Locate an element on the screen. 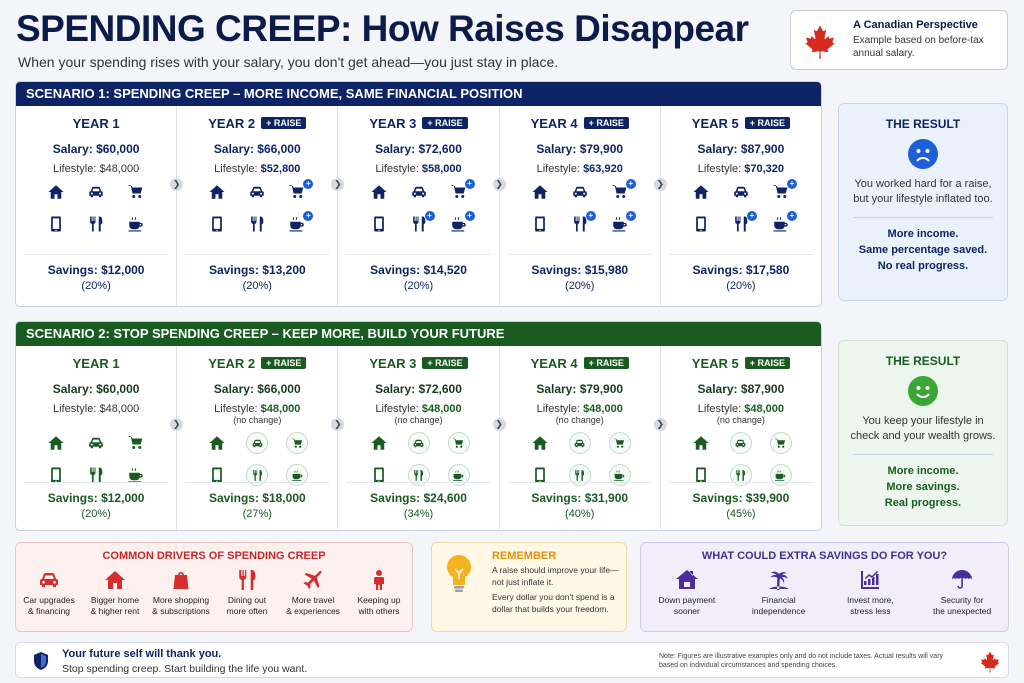 The height and width of the screenshot is (683, 1024). year-label: YEAR 2 + RAISE is located at coordinates (257, 124).